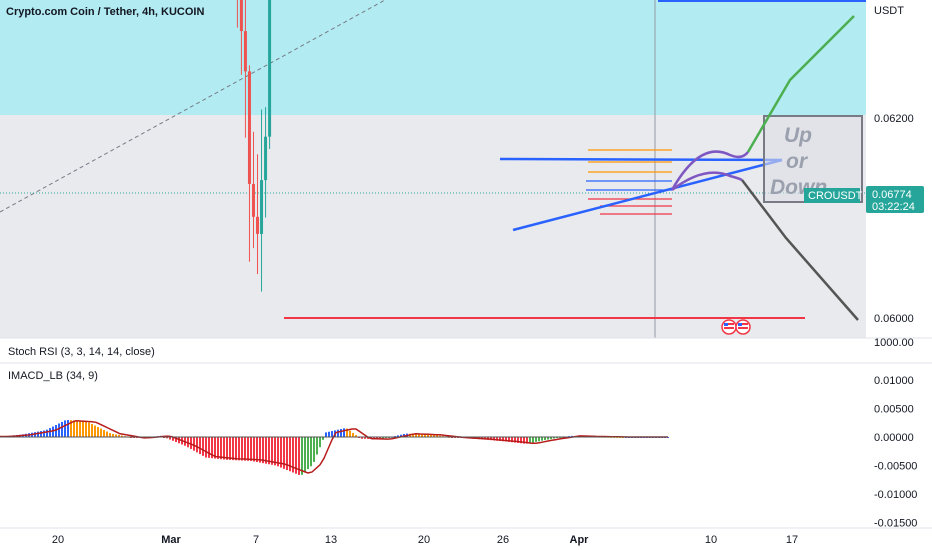  What do you see at coordinates (707, 181) in the screenshot?
I see `projection-curve-down` at bounding box center [707, 181].